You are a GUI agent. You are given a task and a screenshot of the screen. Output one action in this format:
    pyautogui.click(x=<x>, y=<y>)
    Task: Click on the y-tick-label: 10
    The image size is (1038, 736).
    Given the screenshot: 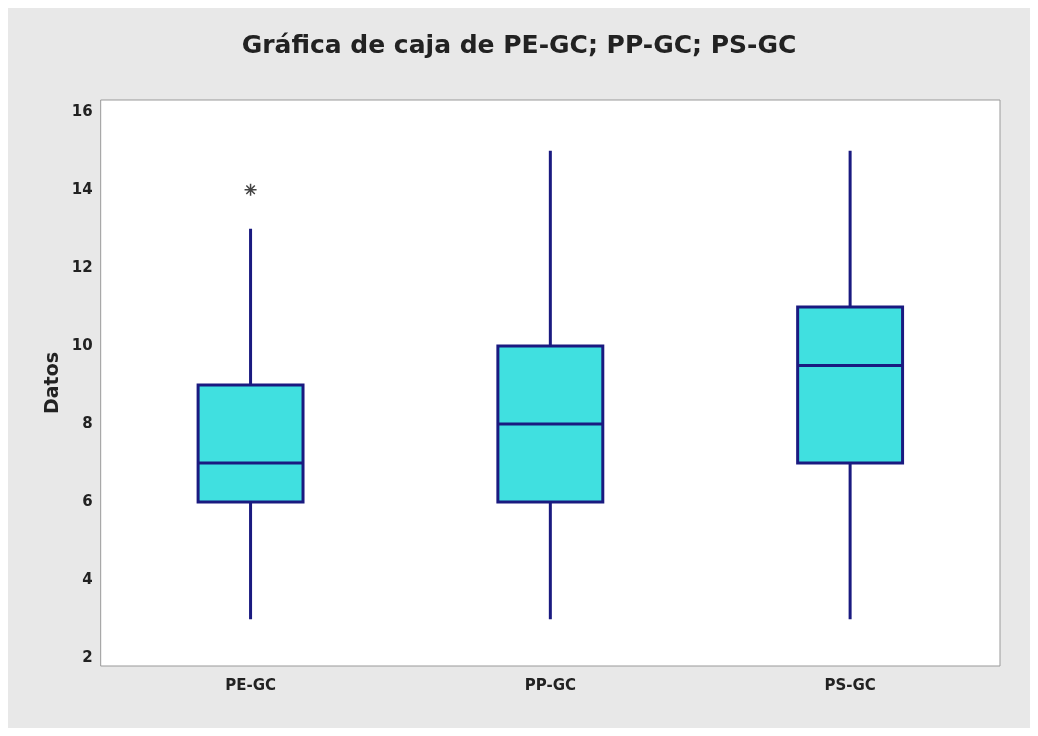 What is the action you would take?
    pyautogui.click(x=82, y=344)
    